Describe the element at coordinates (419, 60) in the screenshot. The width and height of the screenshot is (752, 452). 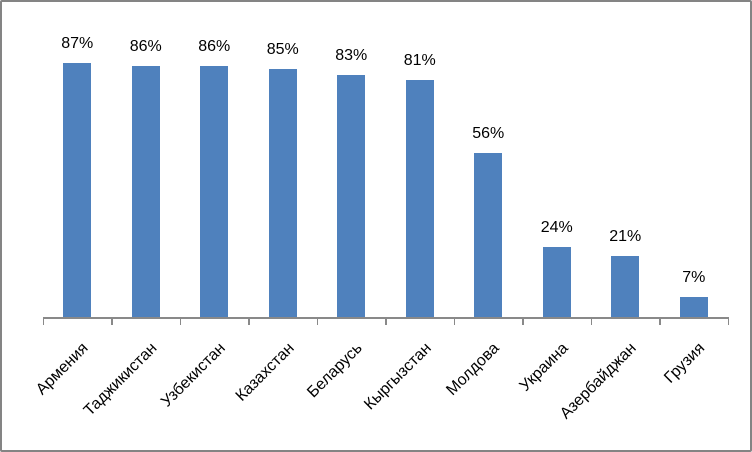
I see `bar-value-label: 81%` at that location.